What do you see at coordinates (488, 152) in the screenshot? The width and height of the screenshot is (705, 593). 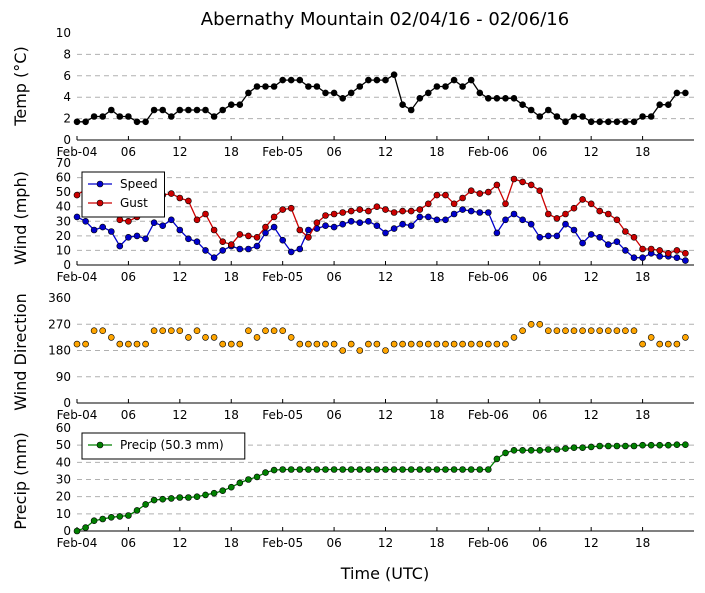 I see `x-tick-label: Feb-06` at bounding box center [488, 152].